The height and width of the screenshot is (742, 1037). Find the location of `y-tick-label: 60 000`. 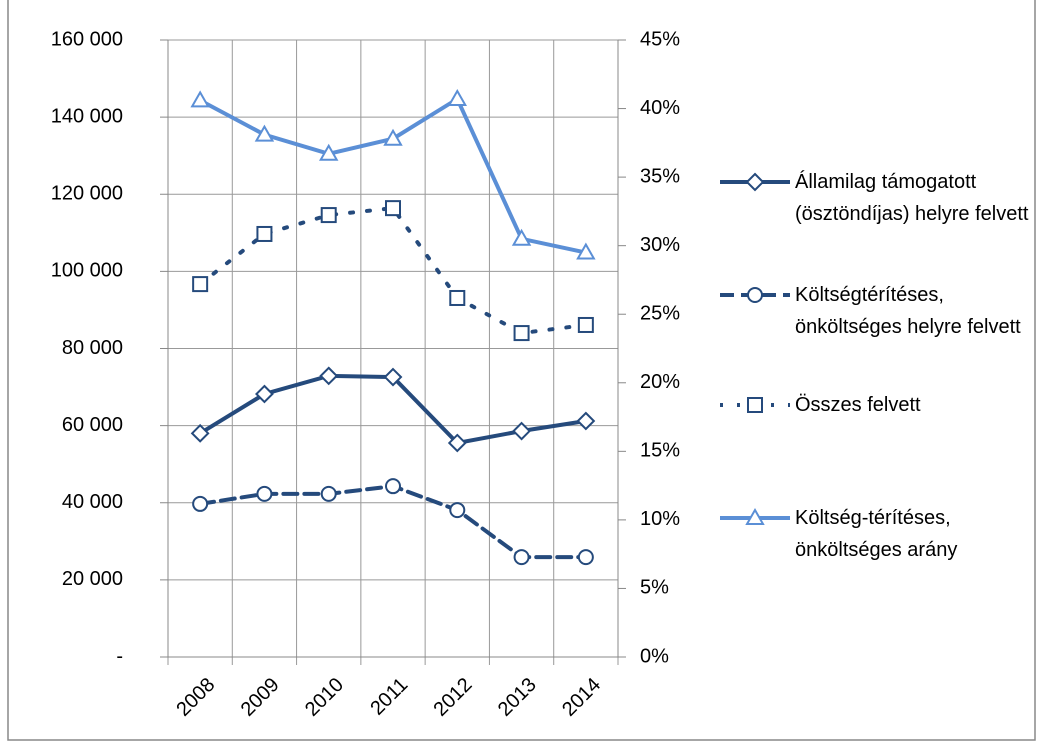

y-tick-label: 60 000 is located at coordinates (92, 425).